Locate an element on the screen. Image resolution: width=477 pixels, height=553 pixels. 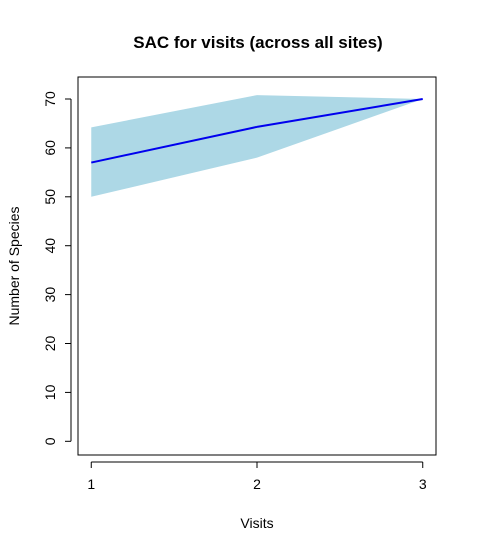
y-axis: 0 10 20 30 40 50 60 70 is located at coordinates (57, 268).